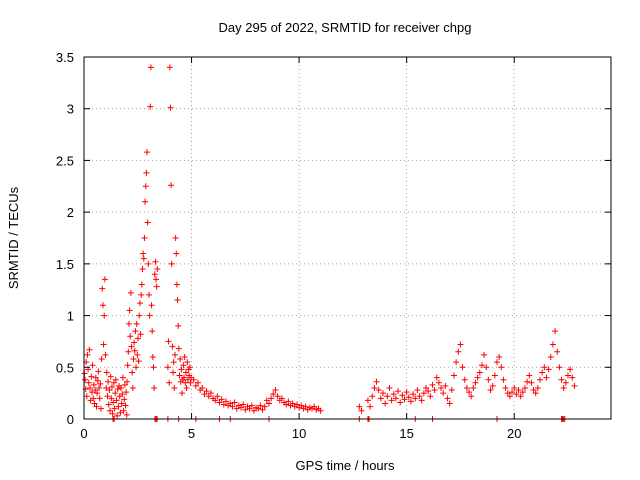 The width and height of the screenshot is (640, 480). What do you see at coordinates (13, 237) in the screenshot?
I see `y-axis-label: SRMTID / TECUs` at bounding box center [13, 237].